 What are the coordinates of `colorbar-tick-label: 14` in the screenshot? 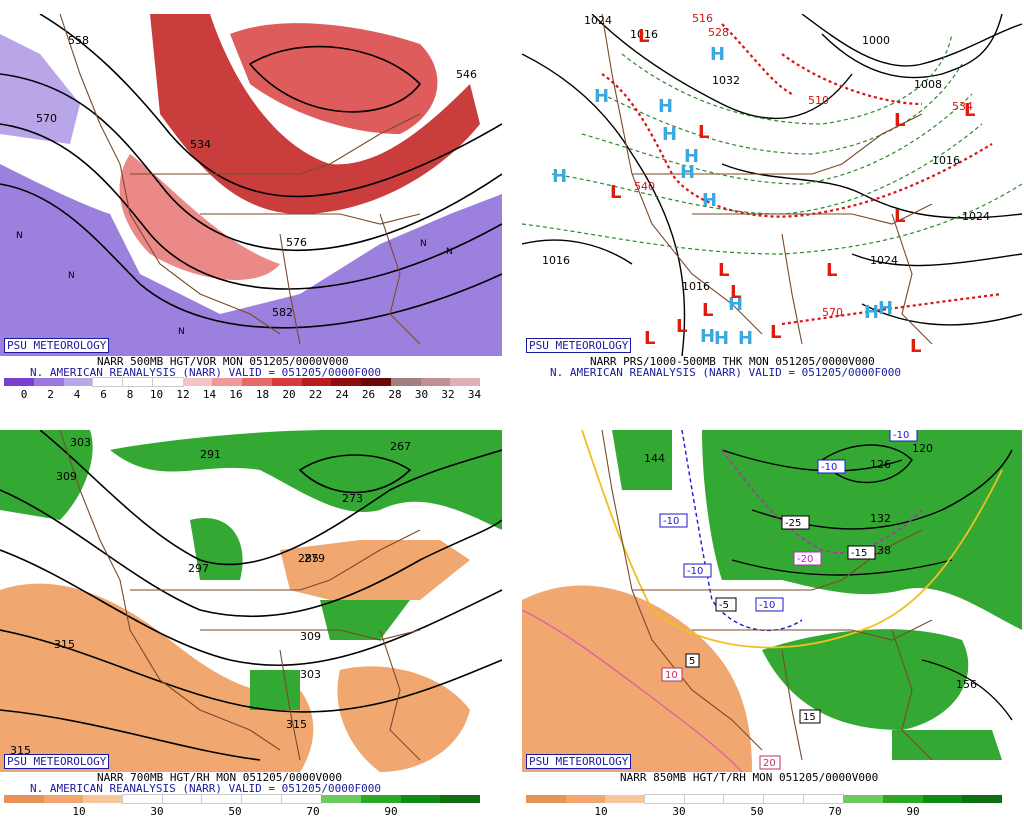 It's located at (209, 394).